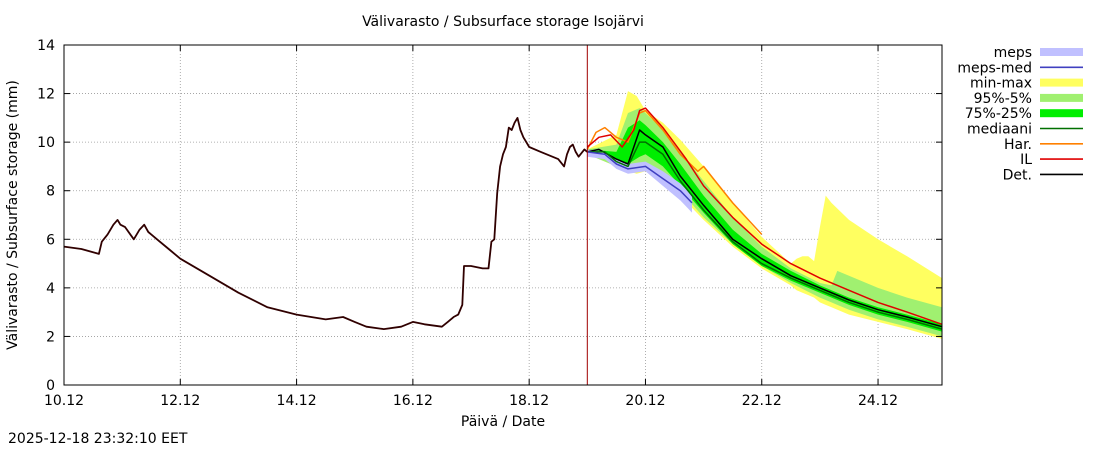 The image size is (1100, 450). What do you see at coordinates (1061, 52) in the screenshot?
I see `legend-swatch-meps` at bounding box center [1061, 52].